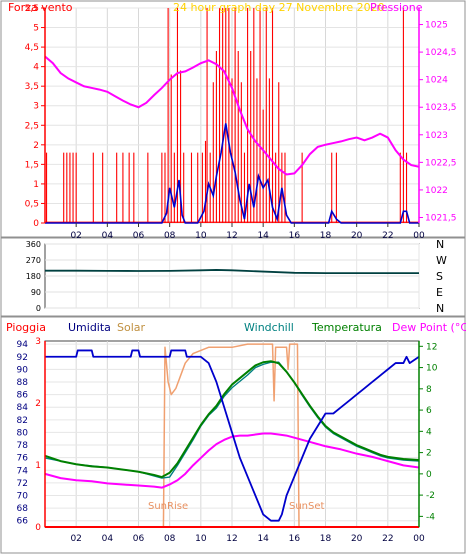 The height and width of the screenshot is (555, 466). Describe the element at coordinates (439, 292) in the screenshot. I see `compass-label: E` at that location.